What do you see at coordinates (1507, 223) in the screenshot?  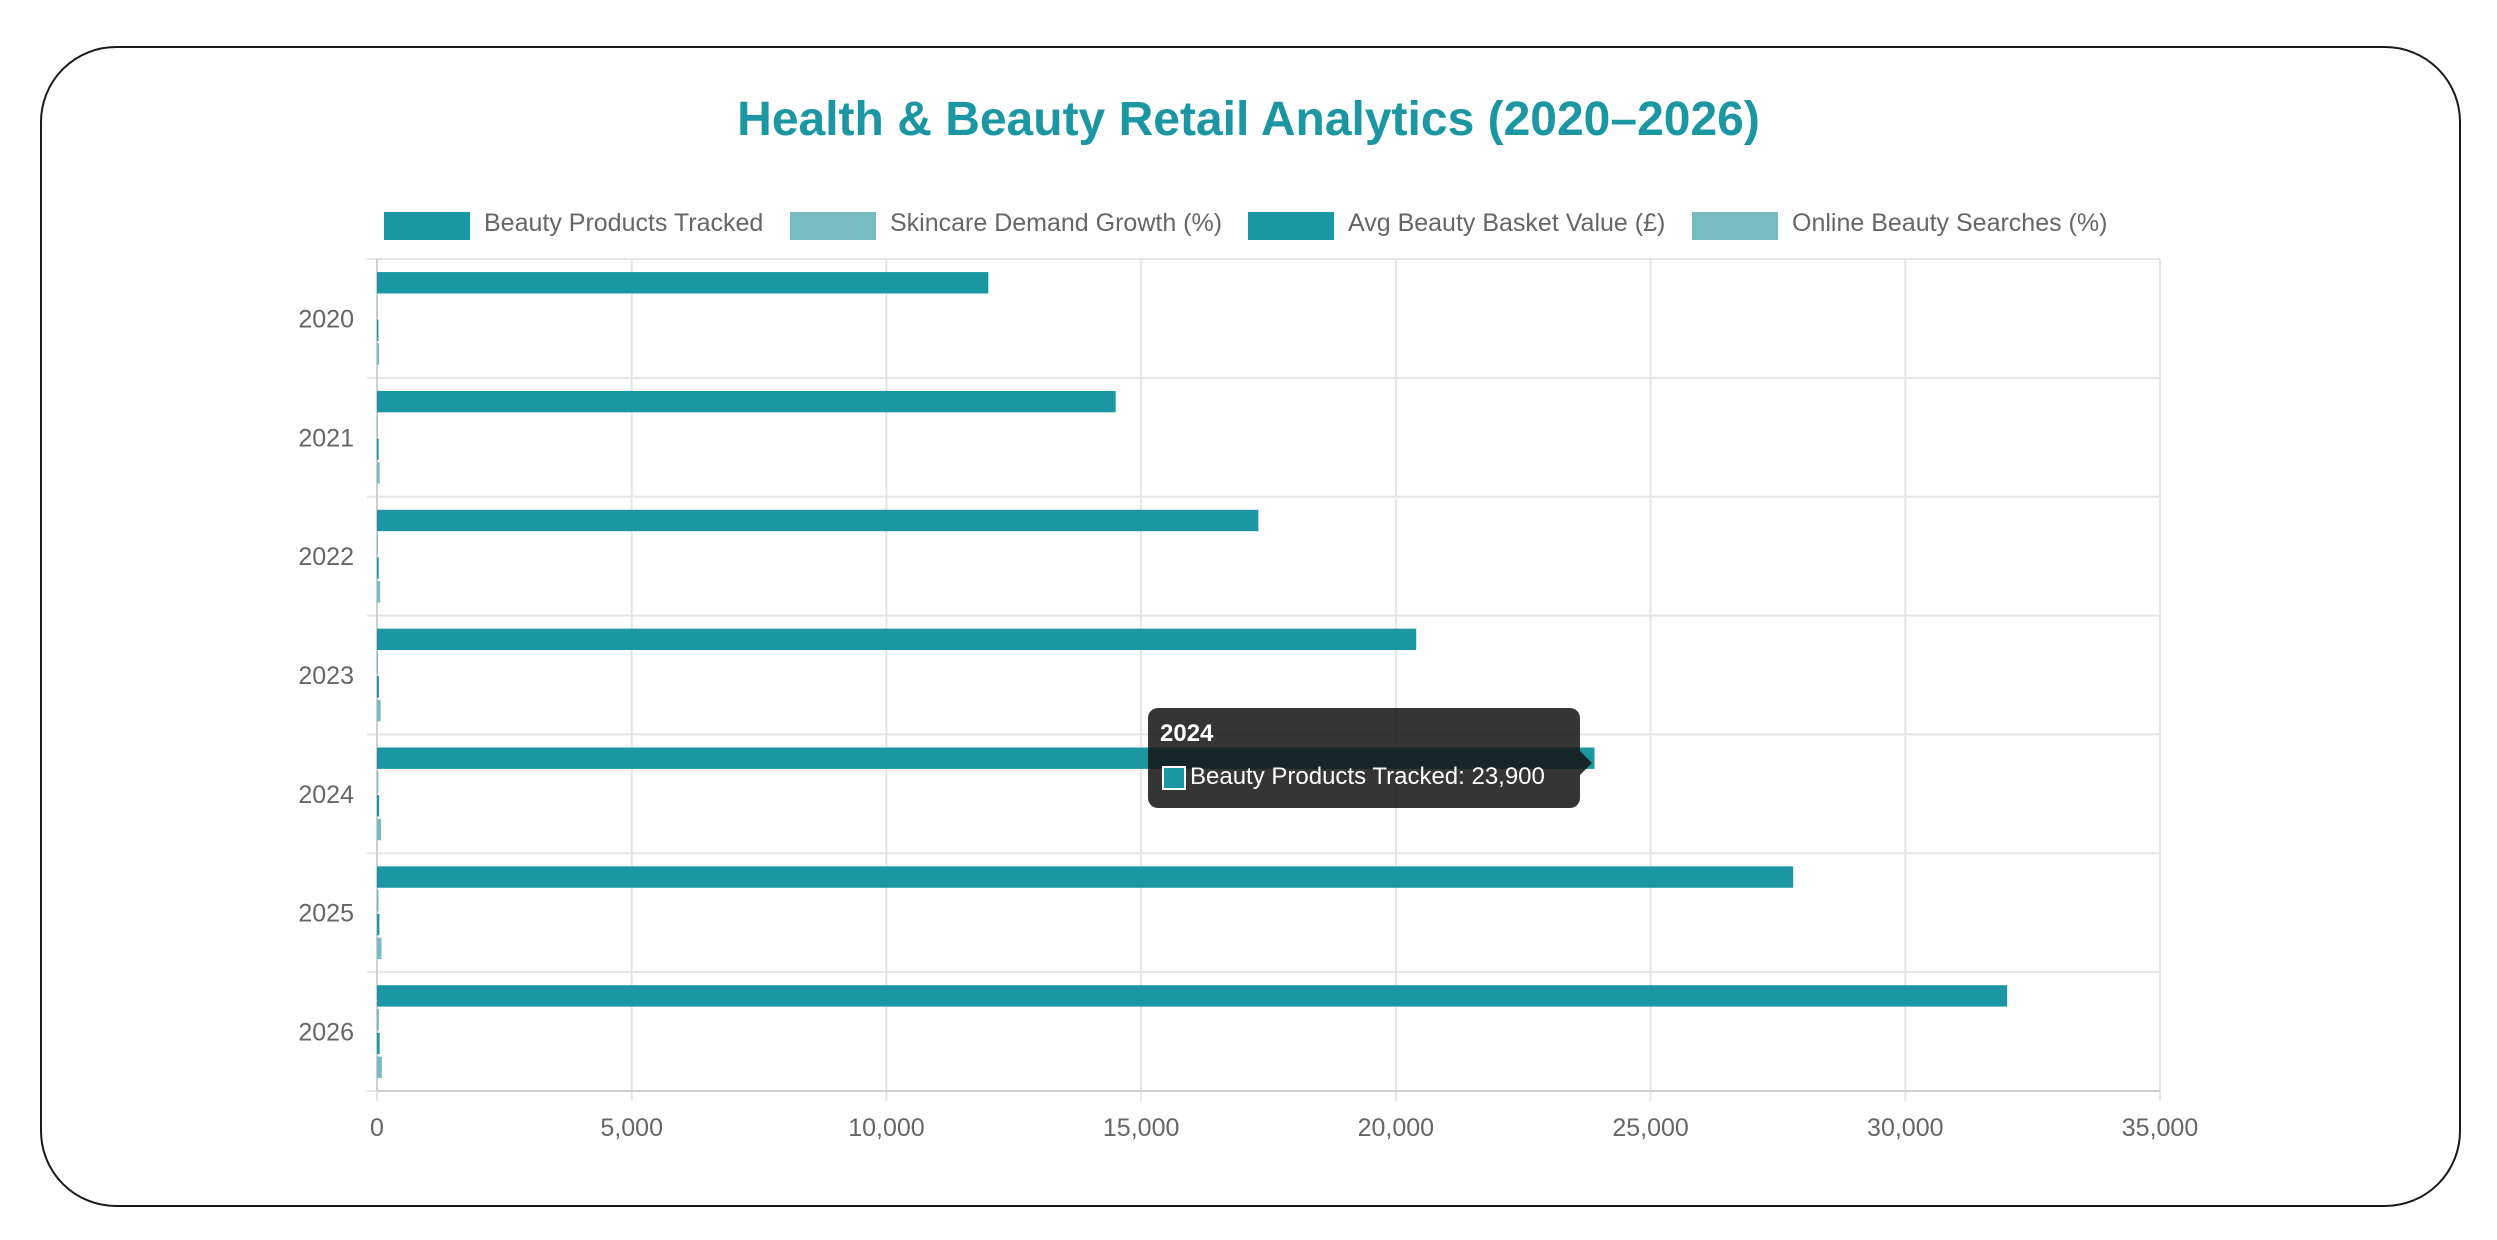 I see `legend-label: Avg Beauty Basket Value (£)` at bounding box center [1507, 223].